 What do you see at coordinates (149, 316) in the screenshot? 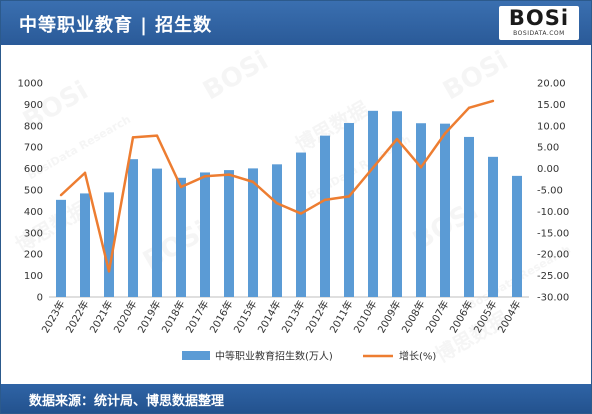
I see `x-tick-label: 2019年` at bounding box center [149, 316].